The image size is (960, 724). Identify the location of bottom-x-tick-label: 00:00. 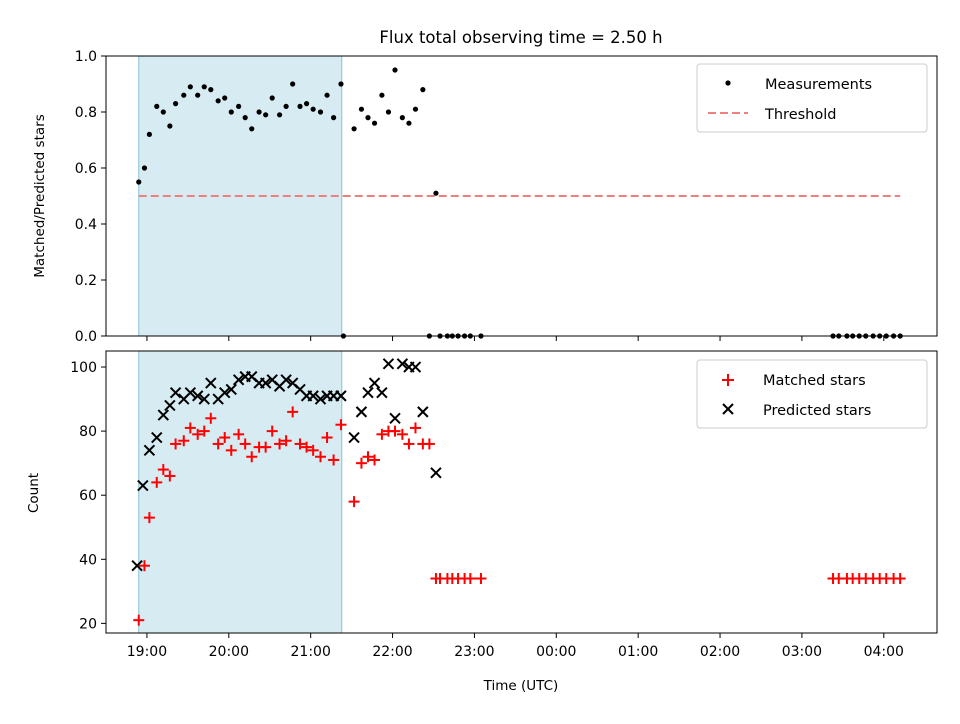
(556, 652).